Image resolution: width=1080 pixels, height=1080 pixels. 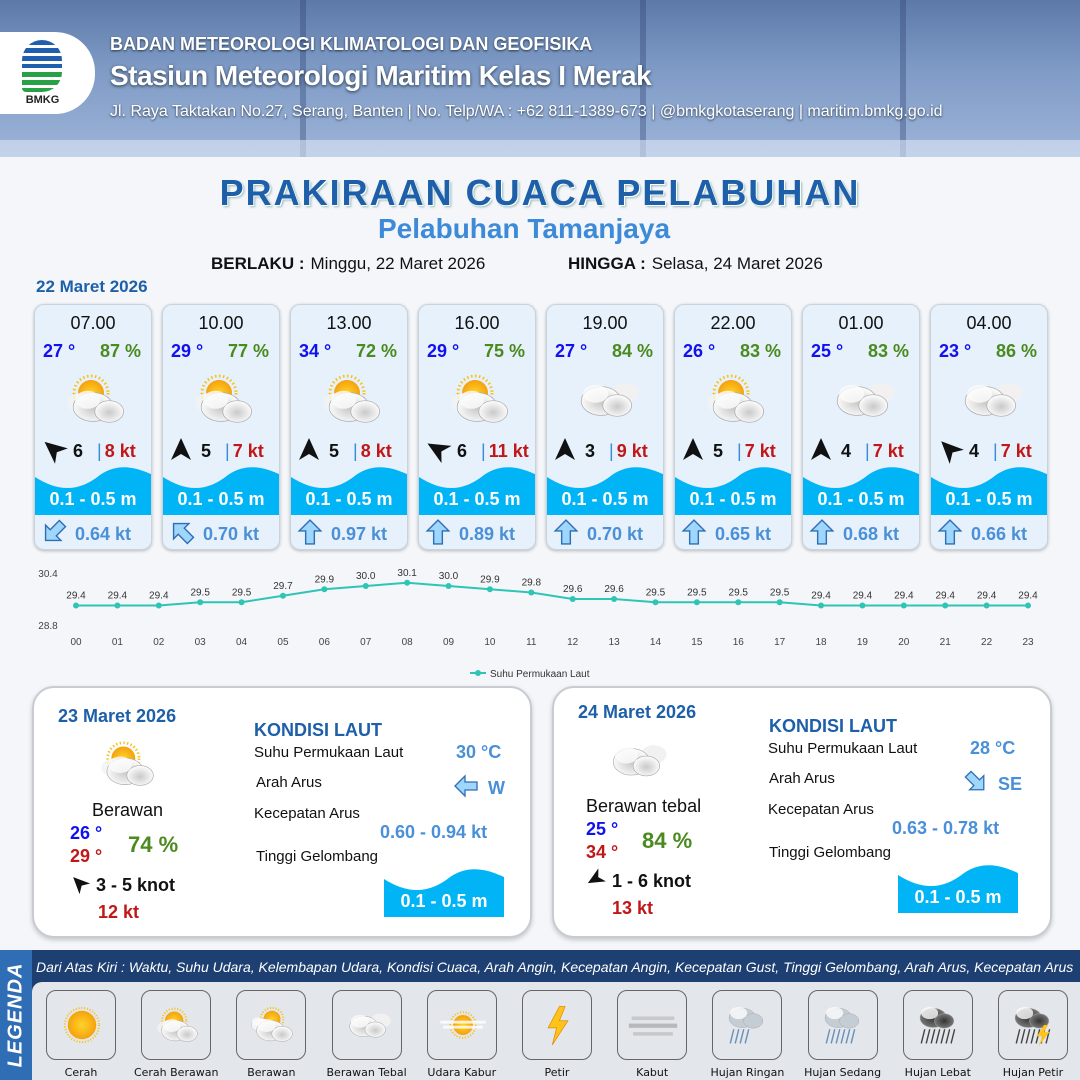 I want to click on current-info: 0.97 kt, so click(x=342, y=534).